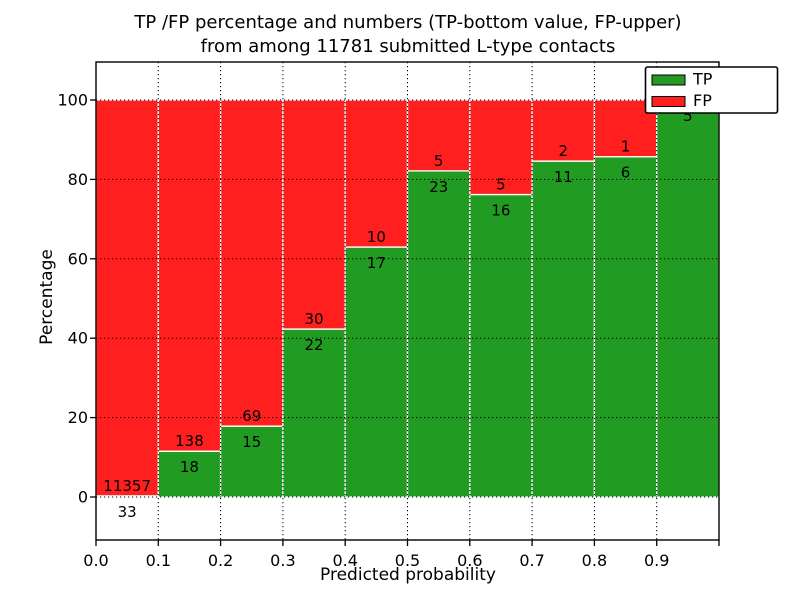 This screenshot has width=800, height=605. Describe the element at coordinates (500, 211) in the screenshot. I see `tp-count-label: 16` at that location.